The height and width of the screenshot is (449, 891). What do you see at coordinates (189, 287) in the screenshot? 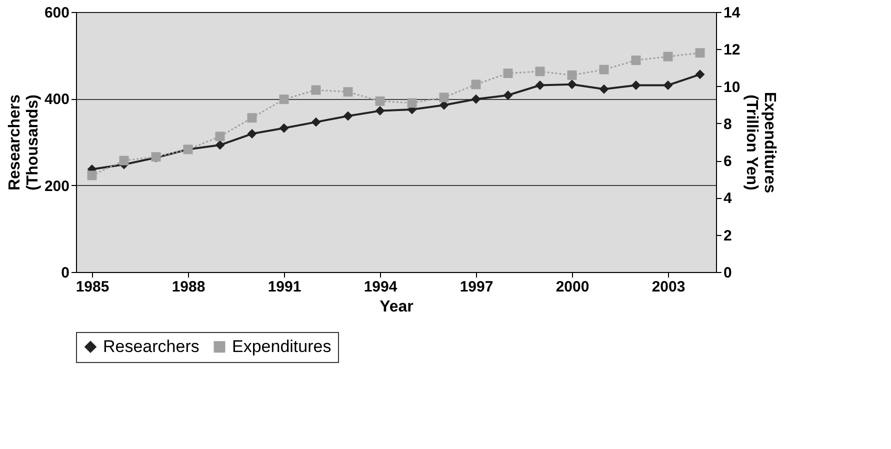
I see `x-tick-label: 1988` at bounding box center [189, 287].